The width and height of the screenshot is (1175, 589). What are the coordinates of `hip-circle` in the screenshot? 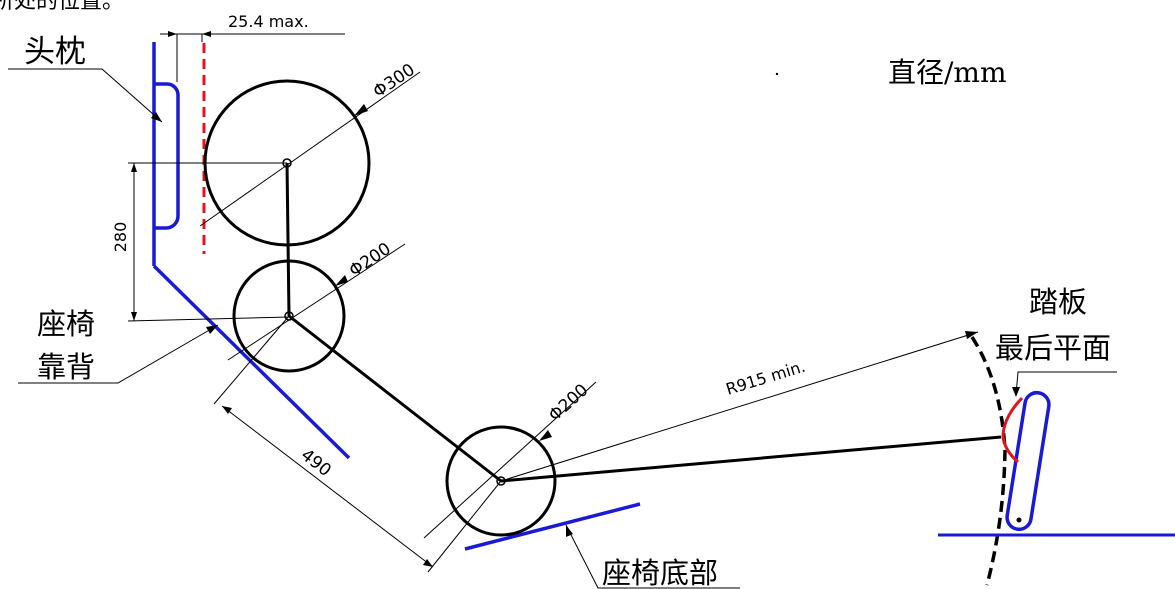 It's located at (501, 481).